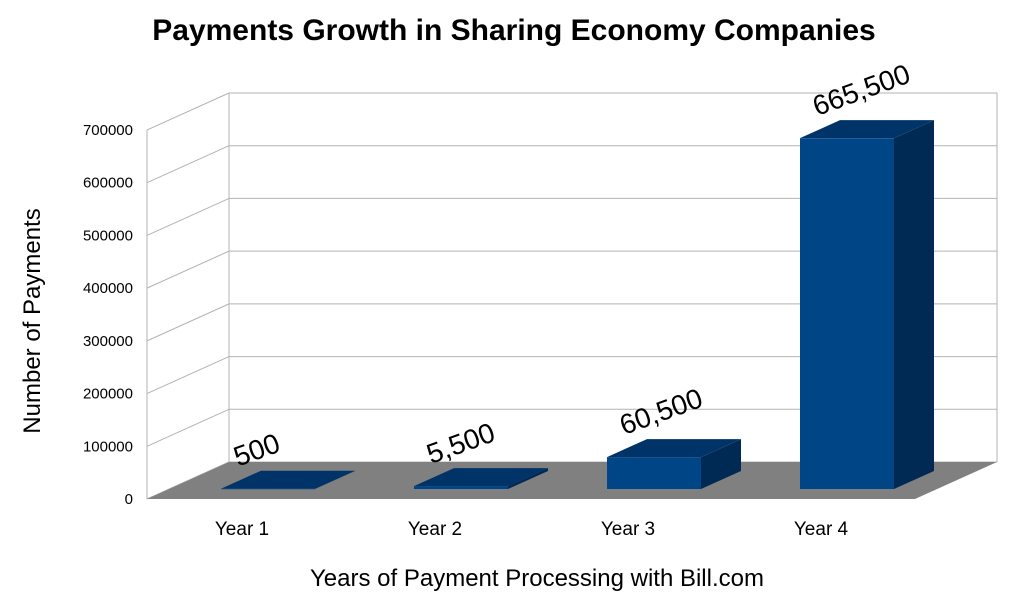  What do you see at coordinates (532, 529) in the screenshot?
I see `x-axis-ticks: Year 1 Year 2 Year 3 Year 4` at bounding box center [532, 529].